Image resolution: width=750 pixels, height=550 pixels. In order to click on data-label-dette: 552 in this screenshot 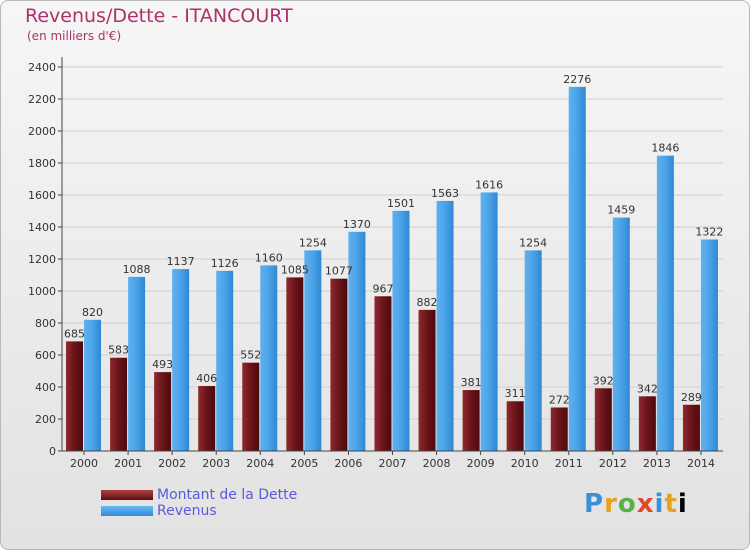, I will do `click(250, 355)`.